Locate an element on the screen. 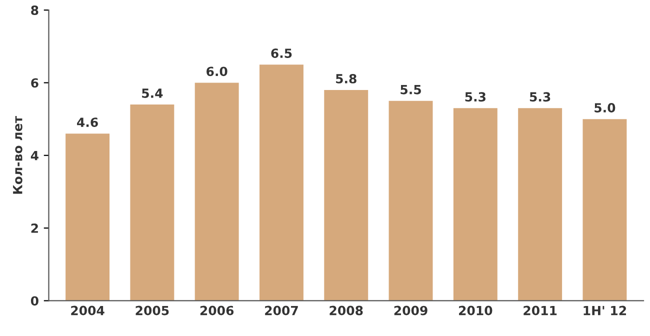 Image resolution: width=650 pixels, height=336 pixels. data-label: 6.0 is located at coordinates (217, 71).